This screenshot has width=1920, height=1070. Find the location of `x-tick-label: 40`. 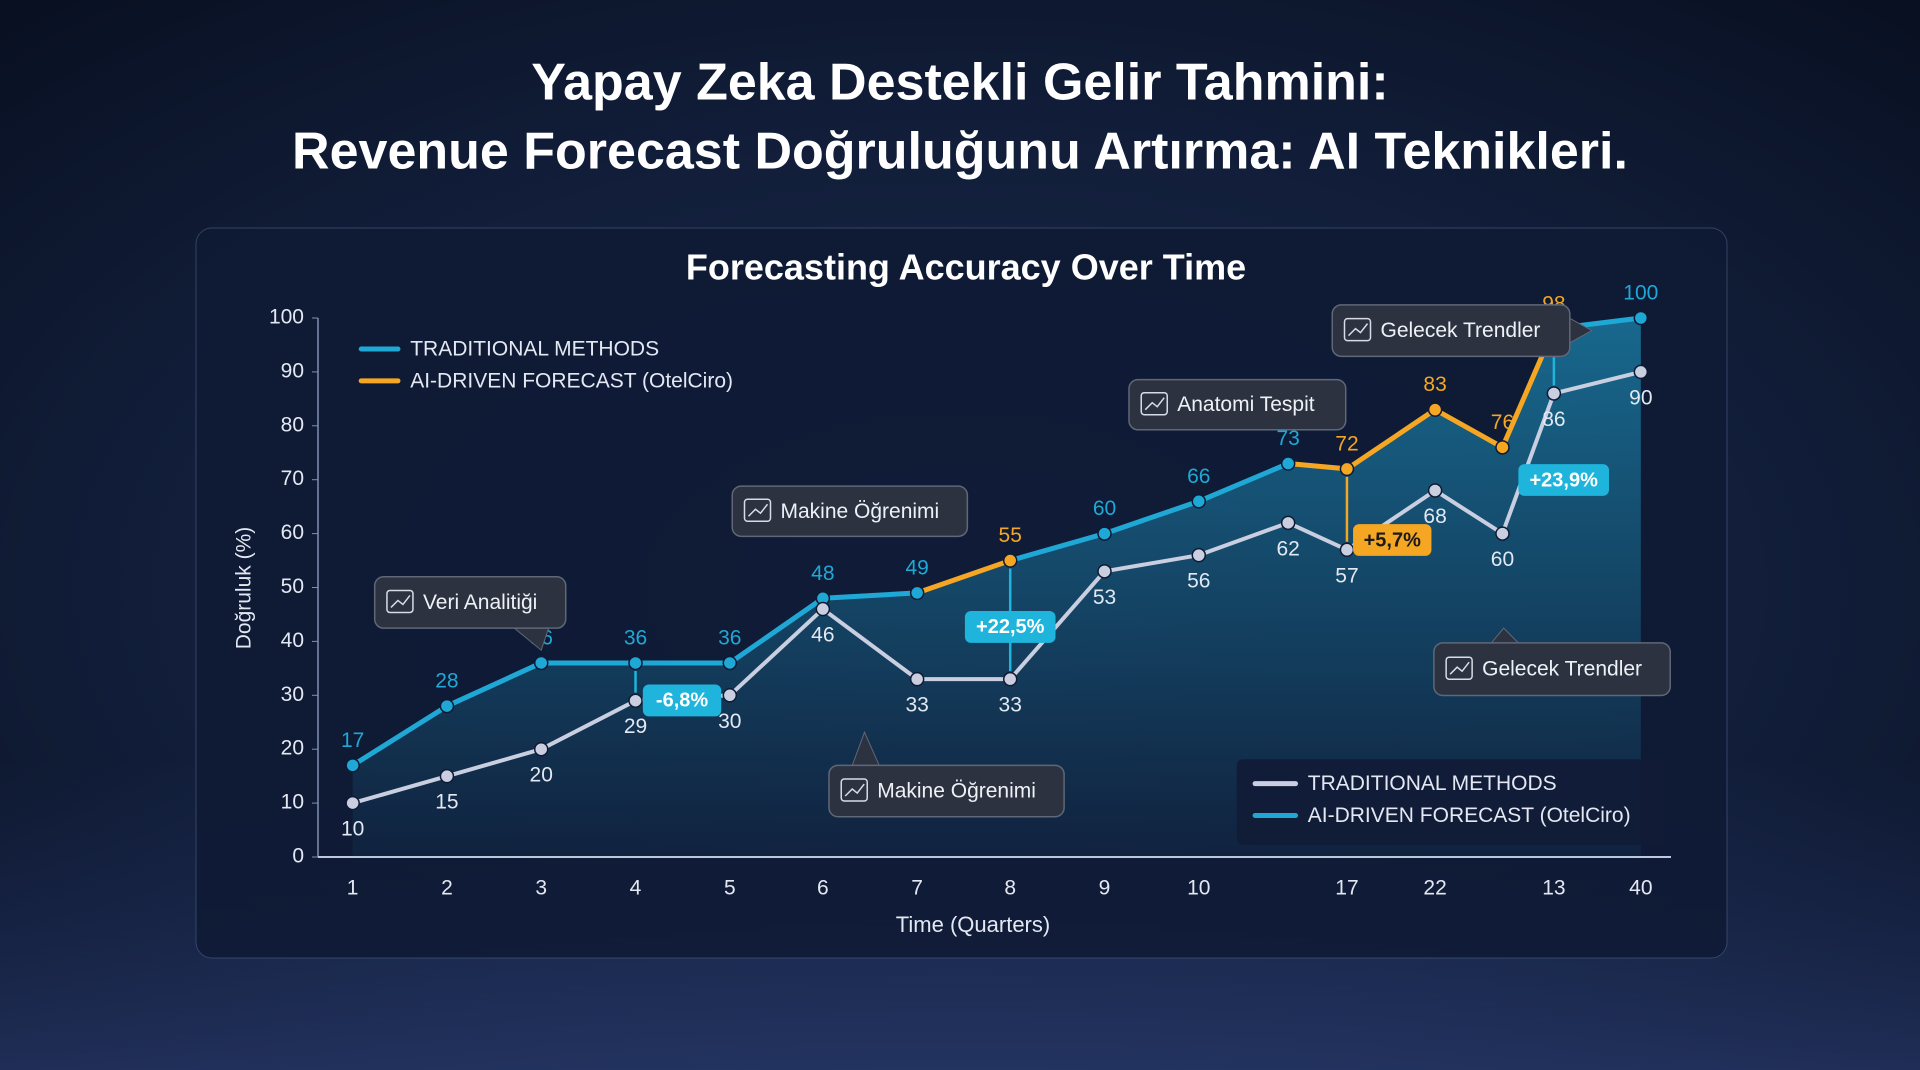

x-tick-label: 40 is located at coordinates (1640, 888).